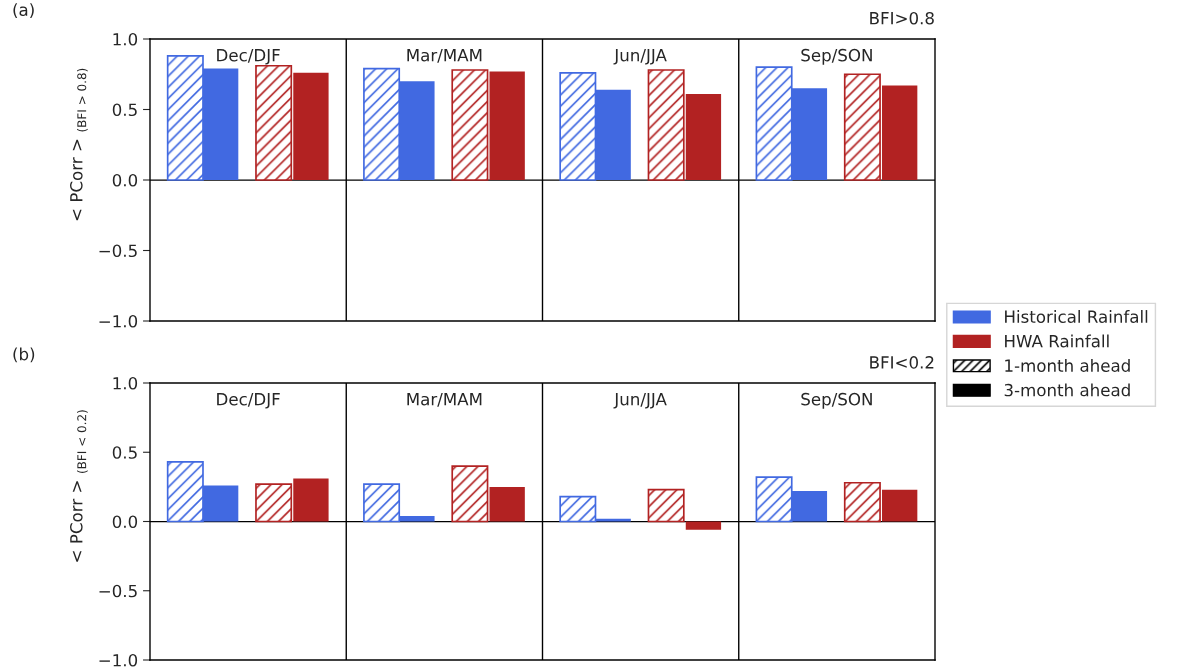  Describe the element at coordinates (1067, 390) in the screenshot. I see `text: 3-month ahead` at that location.